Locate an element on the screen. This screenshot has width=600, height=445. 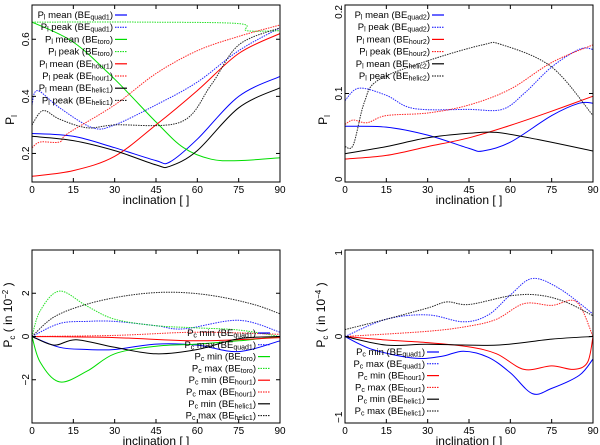
text-span: hour1 is located at coordinates (244, 383).